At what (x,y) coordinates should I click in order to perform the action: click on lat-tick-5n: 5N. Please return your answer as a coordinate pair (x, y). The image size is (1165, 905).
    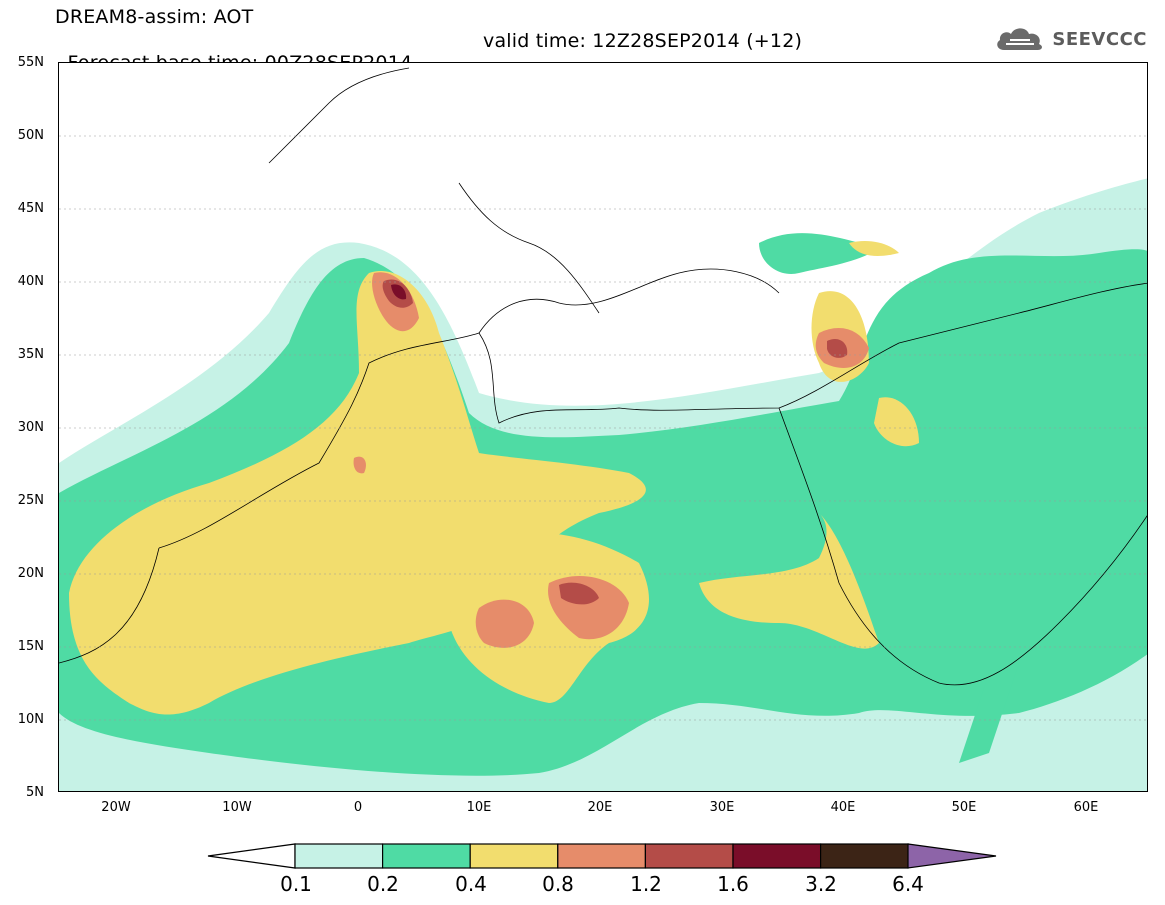
    Looking at the image, I should click on (35, 792).